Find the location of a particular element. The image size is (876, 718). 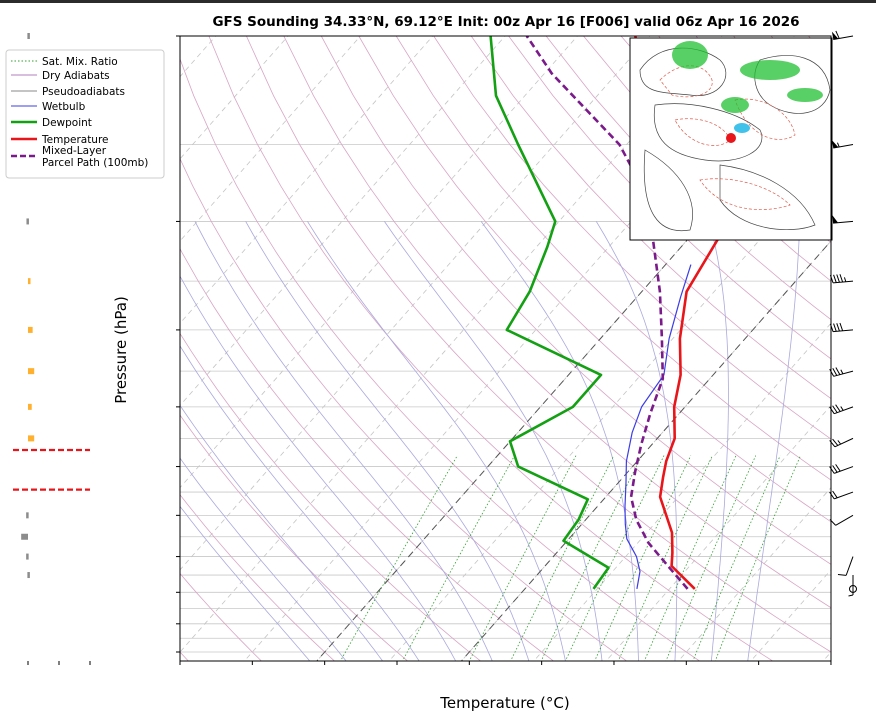

legend-label: Dry Adiabats is located at coordinates (76, 76).